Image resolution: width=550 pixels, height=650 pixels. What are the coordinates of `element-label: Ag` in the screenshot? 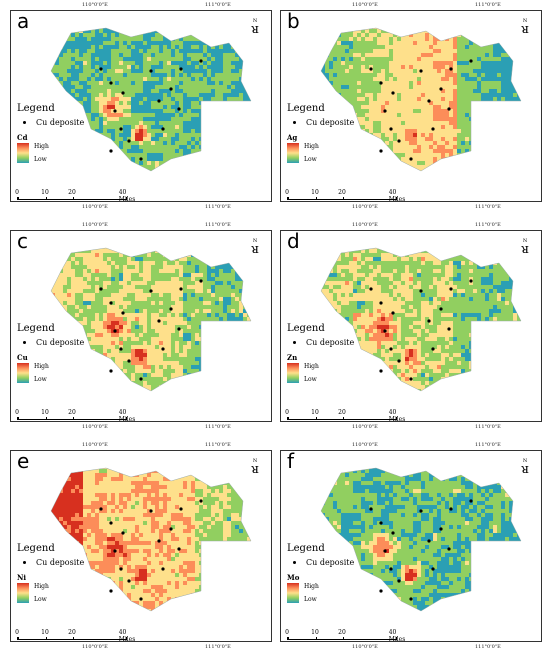 It's located at (292, 137).